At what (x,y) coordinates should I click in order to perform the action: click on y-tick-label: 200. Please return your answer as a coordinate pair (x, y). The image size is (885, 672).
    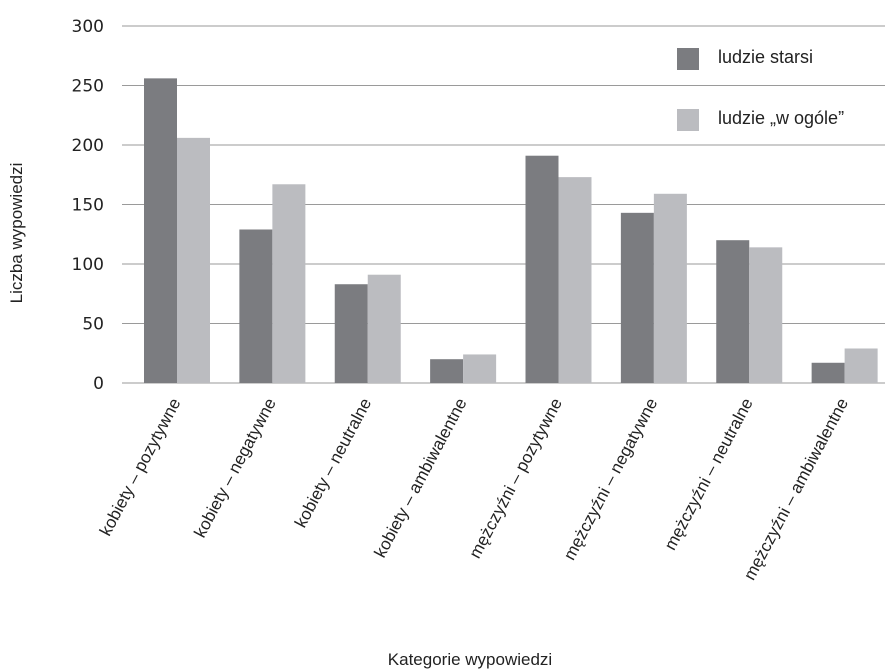
    Looking at the image, I should click on (88, 146).